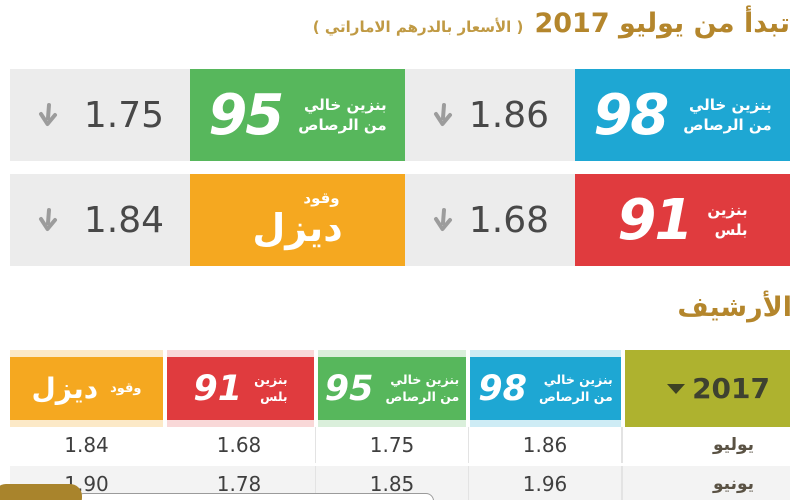 This screenshot has height=500, width=800. I want to click on fuel-card-98-label-line2: من الرصاص, so click(727, 125).